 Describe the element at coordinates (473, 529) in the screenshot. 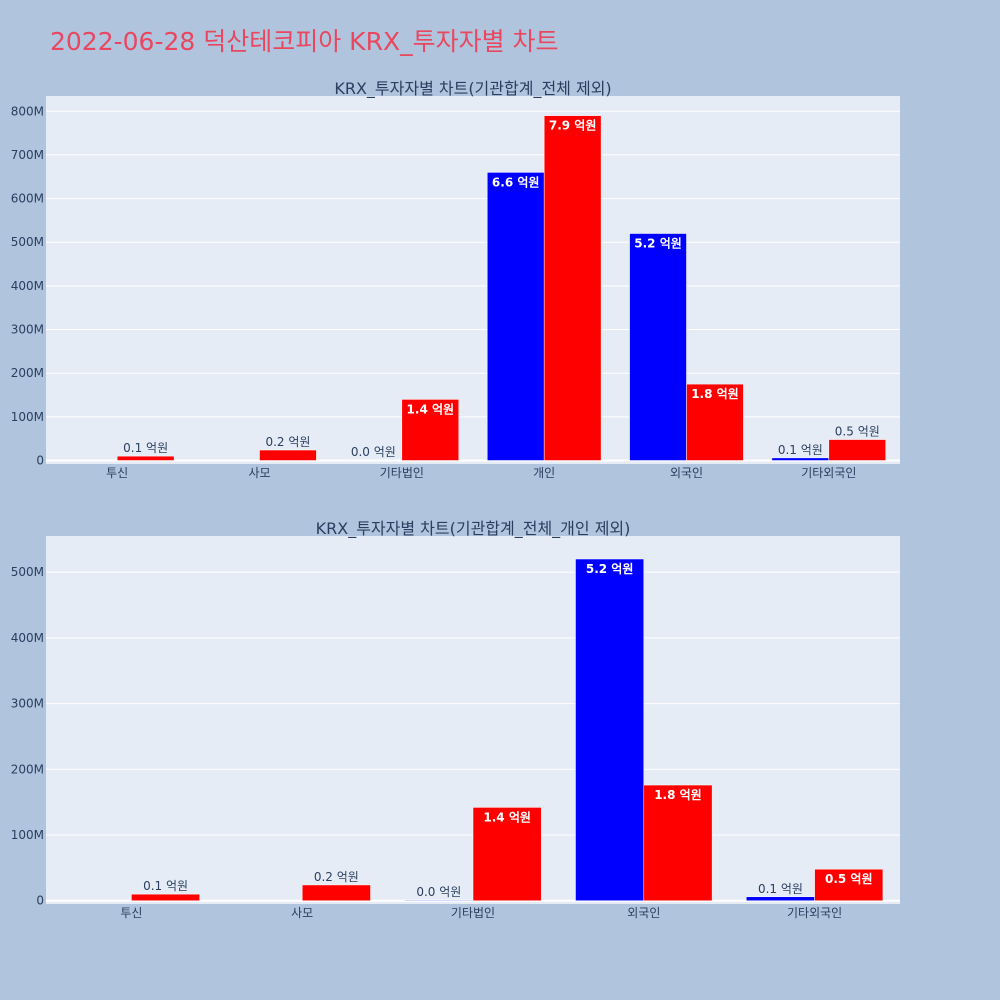

I see `chart-title: KRX_투자자별 차트(기관합계_전체_개인 제외)` at that location.